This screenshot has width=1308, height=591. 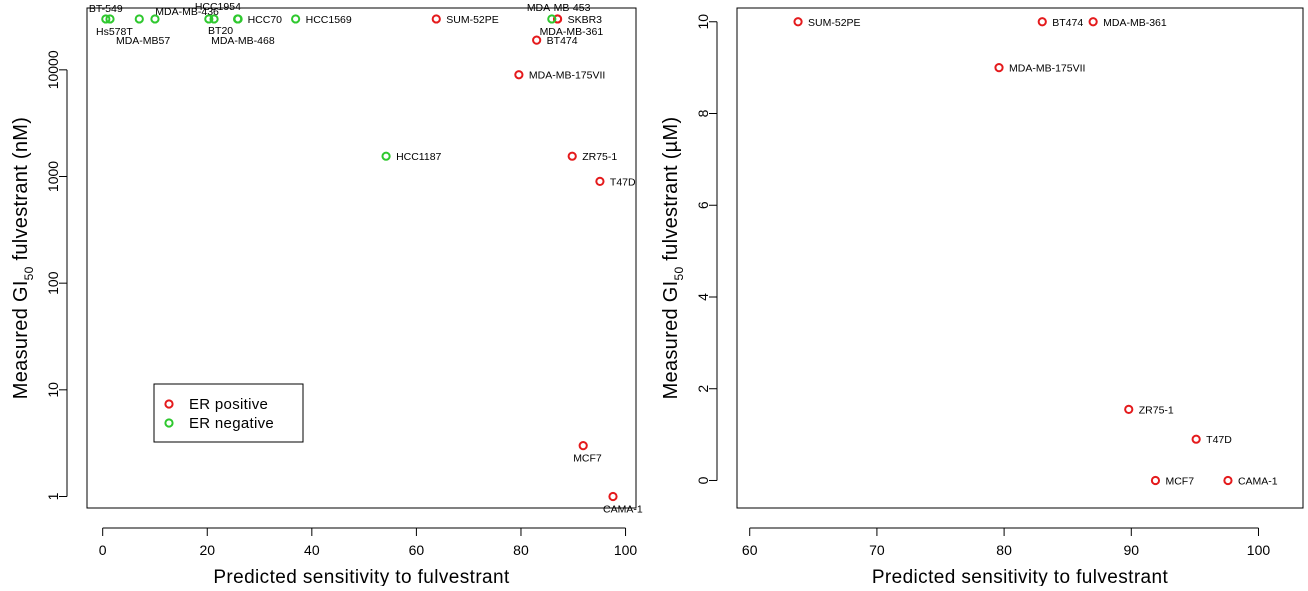 What do you see at coordinates (228, 404) in the screenshot?
I see `legend-label-er-positive: ER positive` at bounding box center [228, 404].